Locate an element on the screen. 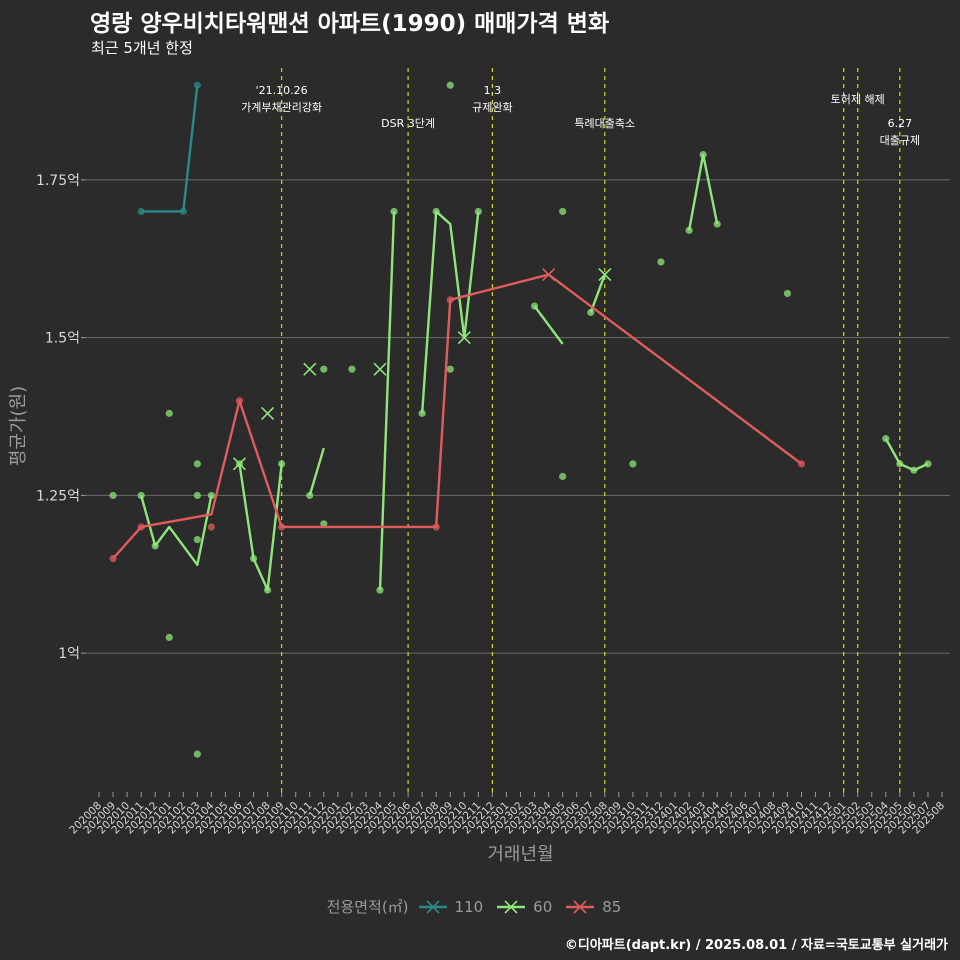 The height and width of the screenshot is (960, 960). legend-key-110-icon is located at coordinates (432, 906).